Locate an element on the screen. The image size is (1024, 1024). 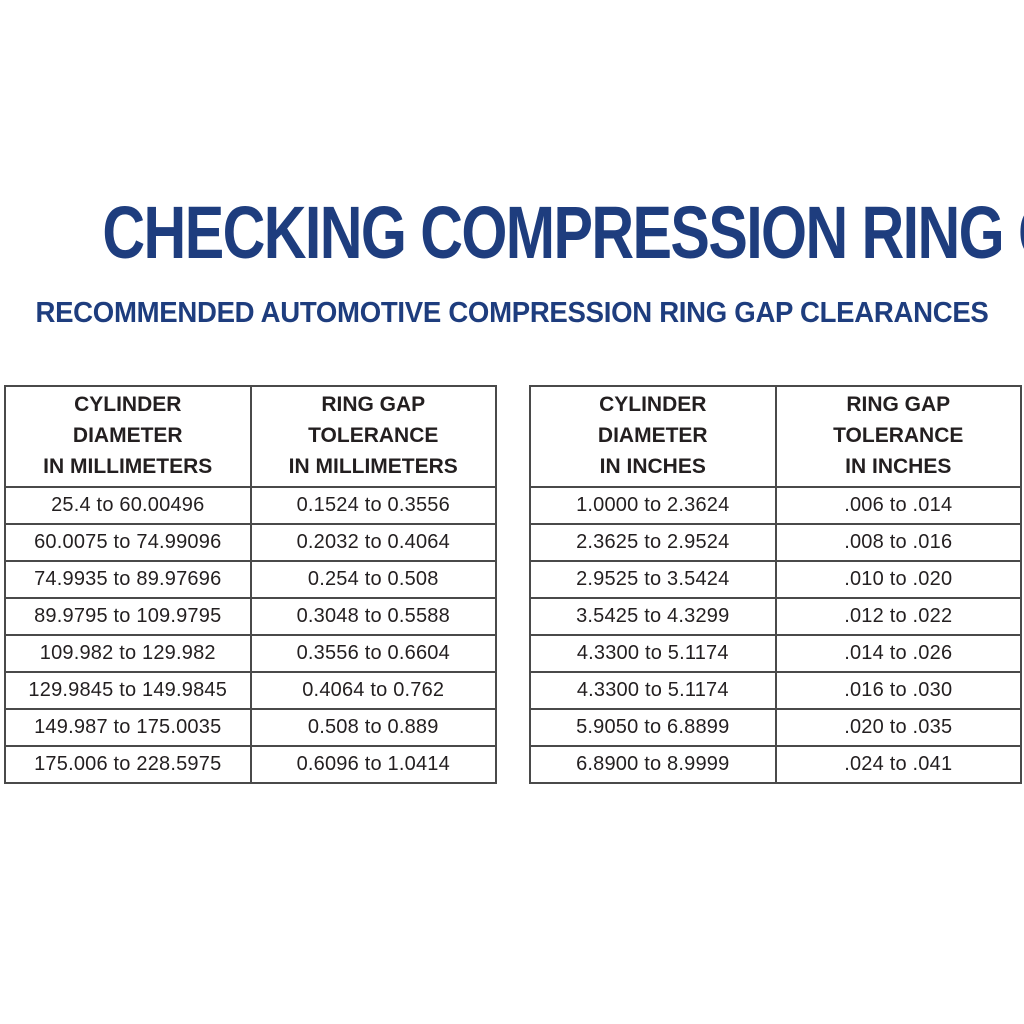
tolerance-cell: 0.4064 to 0.762 is located at coordinates (373, 690).